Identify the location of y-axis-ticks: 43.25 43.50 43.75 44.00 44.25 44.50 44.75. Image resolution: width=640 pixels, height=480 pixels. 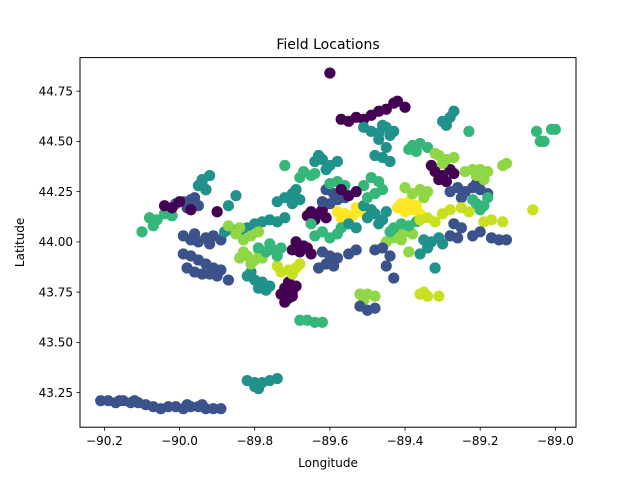
(59, 242).